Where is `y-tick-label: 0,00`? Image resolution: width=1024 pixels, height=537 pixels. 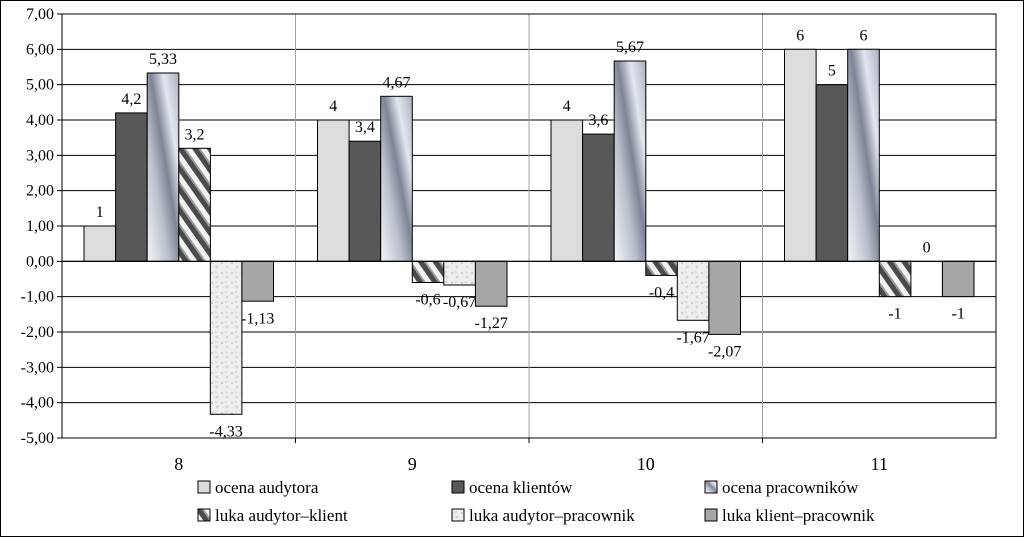 y-tick-label: 0,00 is located at coordinates (40, 261).